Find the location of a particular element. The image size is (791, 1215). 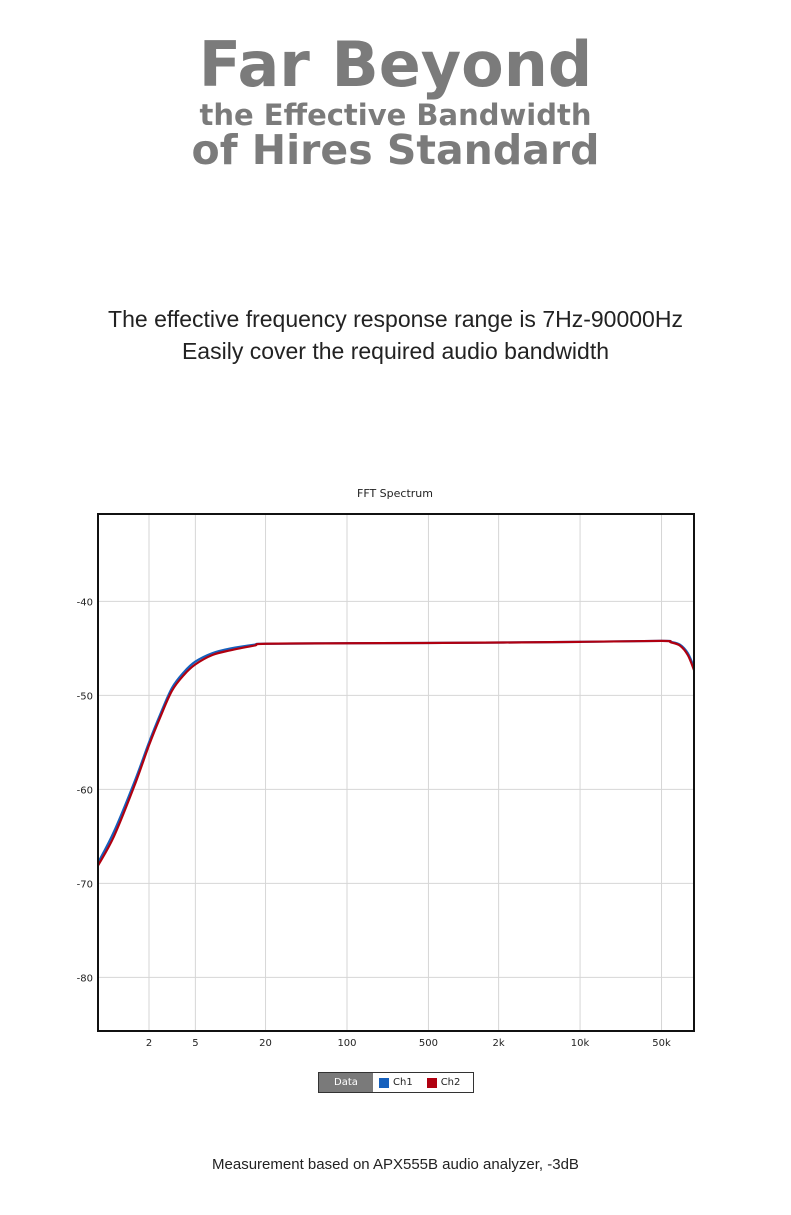

series-line-ch1 is located at coordinates (396, 751).